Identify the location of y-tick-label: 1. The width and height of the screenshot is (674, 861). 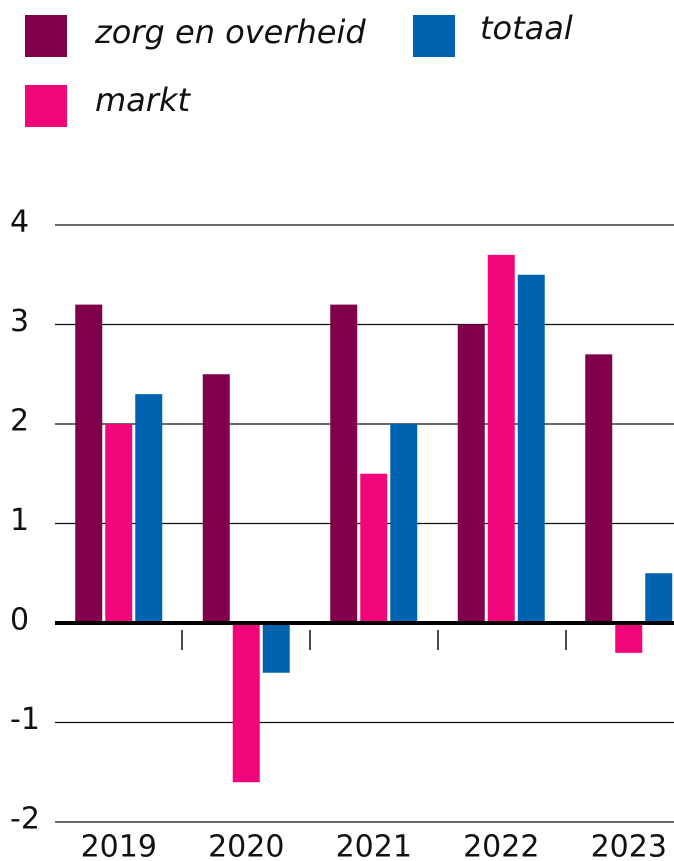
(19, 520).